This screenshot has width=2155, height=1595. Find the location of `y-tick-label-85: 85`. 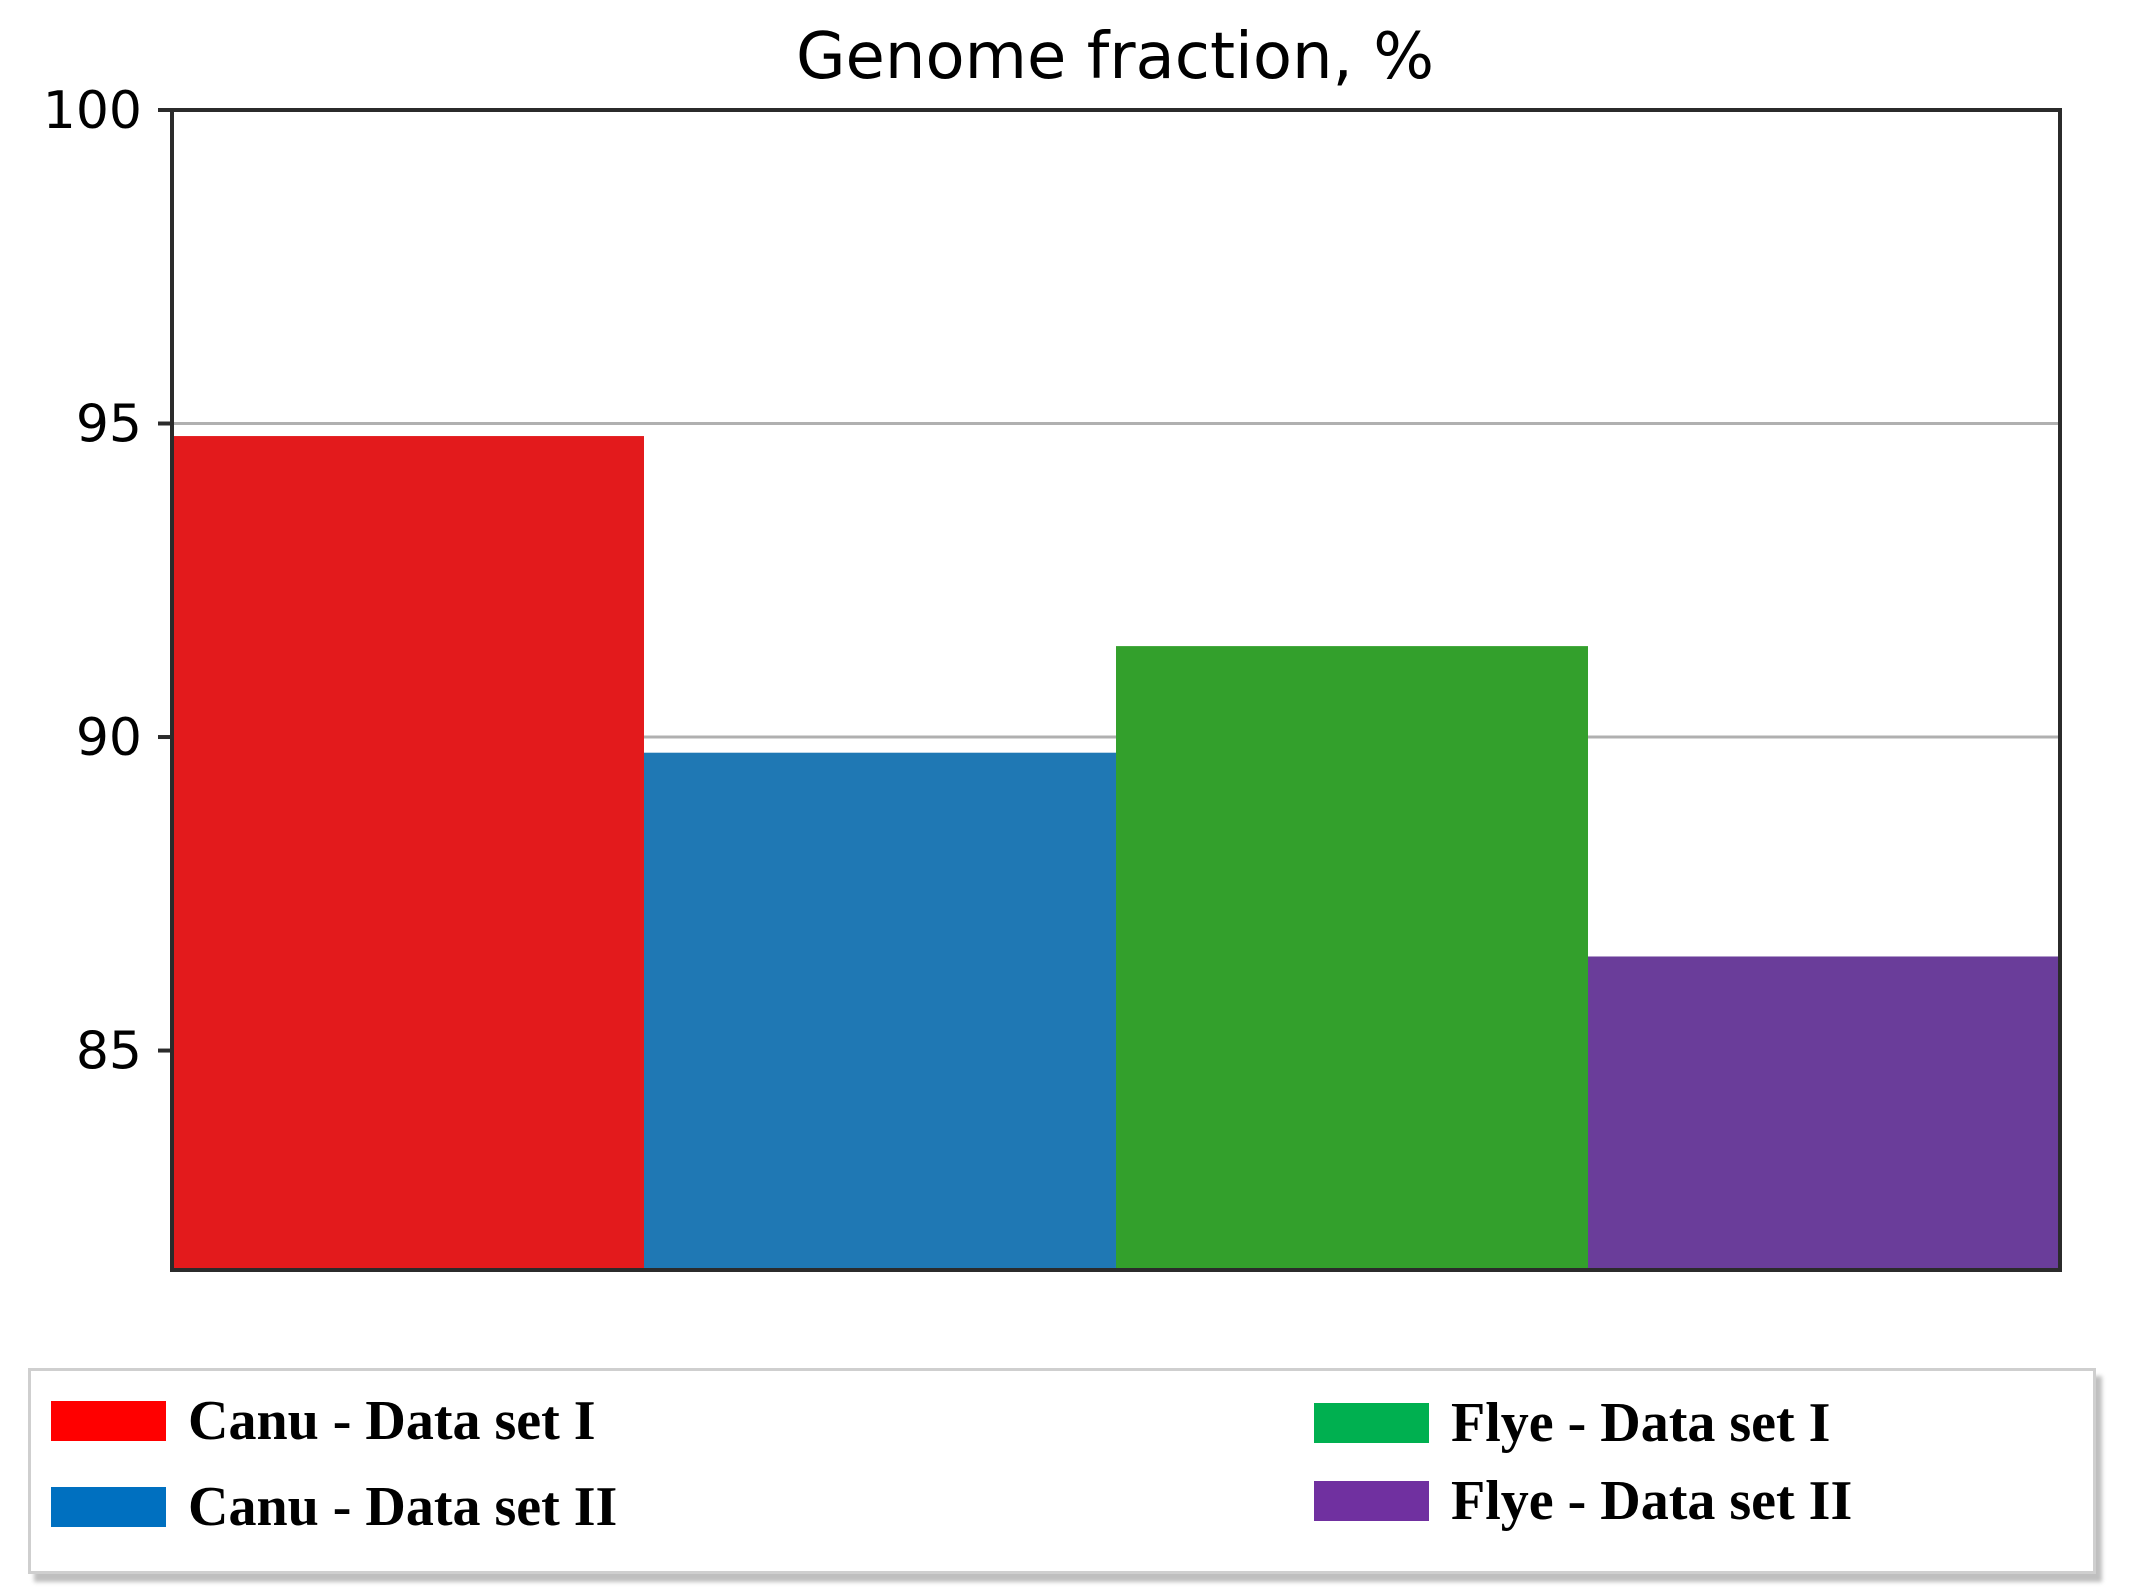

y-tick-label-85: 85 is located at coordinates (109, 1052).